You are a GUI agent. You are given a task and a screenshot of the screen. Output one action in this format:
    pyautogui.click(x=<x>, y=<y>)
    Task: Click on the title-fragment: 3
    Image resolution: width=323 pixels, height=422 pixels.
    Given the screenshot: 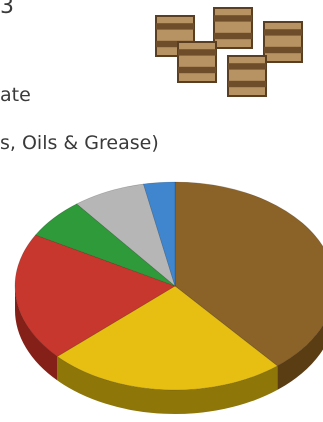 What is the action you would take?
    pyautogui.click(x=7, y=9)
    